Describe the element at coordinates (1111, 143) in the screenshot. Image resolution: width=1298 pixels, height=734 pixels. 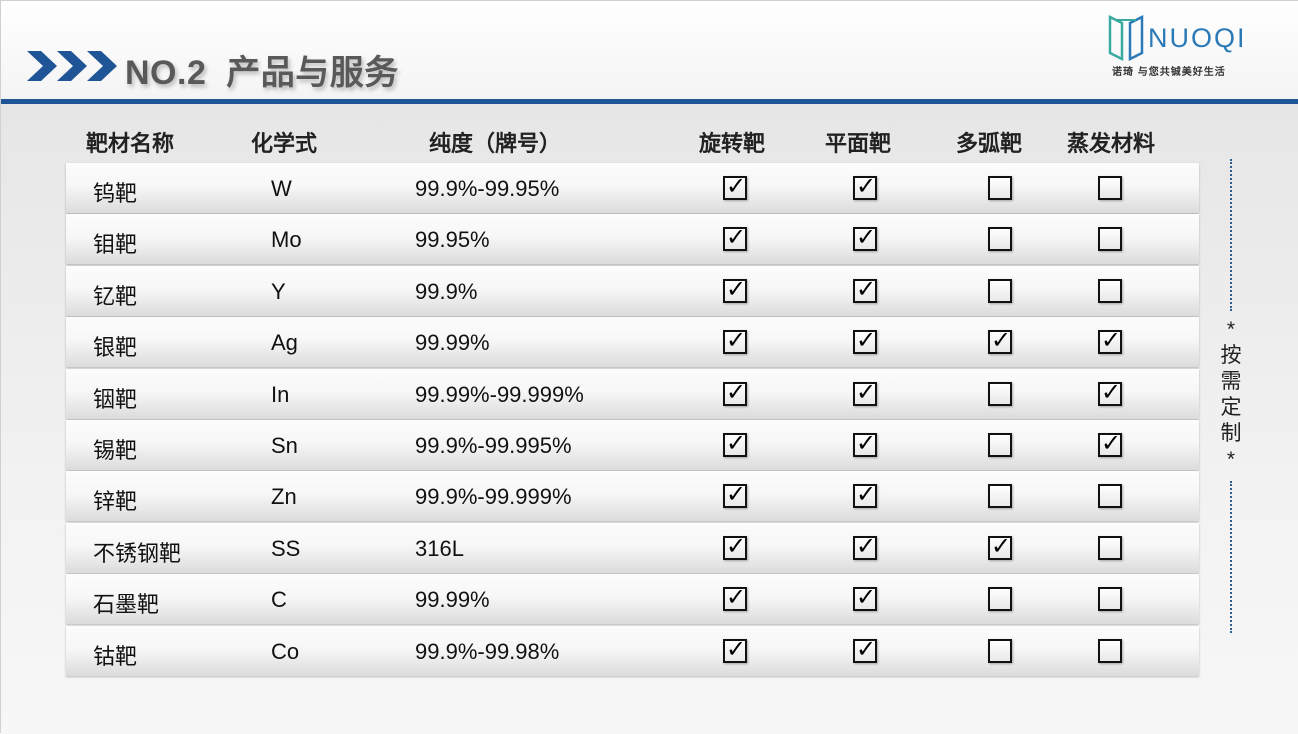
I see `column-header-evaporation: 蒸发材料` at that location.